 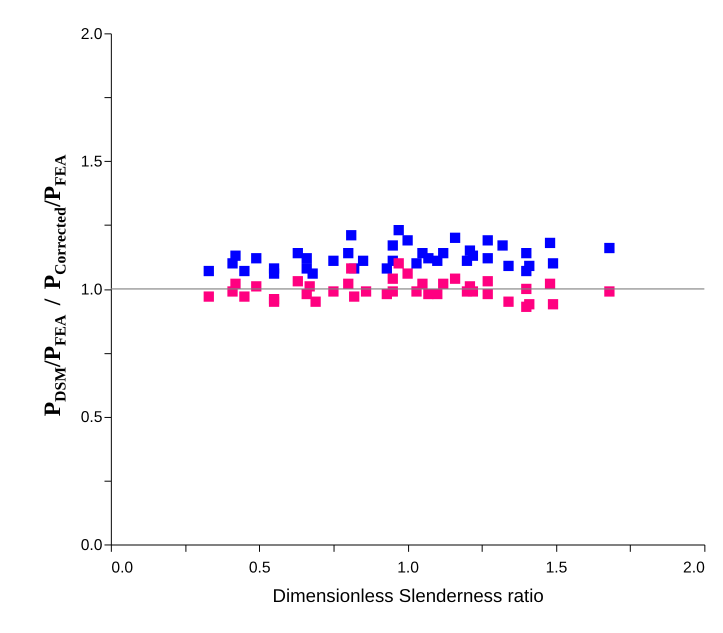 I want to click on y-tick-label: 1.0, so click(x=91, y=289).